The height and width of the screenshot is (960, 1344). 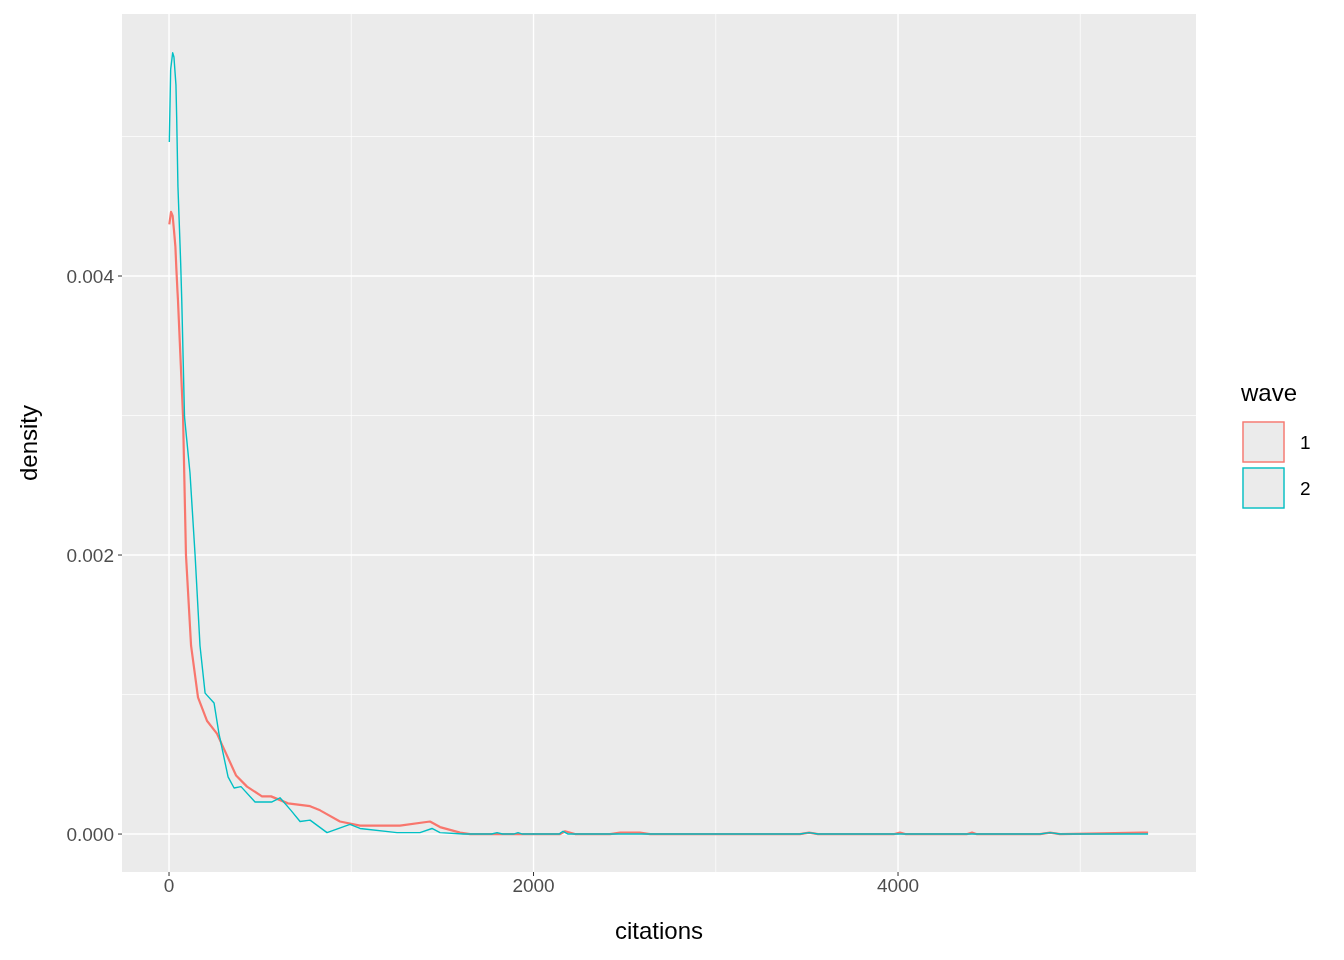 What do you see at coordinates (533, 885) in the screenshot?
I see `x-tick-label: 2000` at bounding box center [533, 885].